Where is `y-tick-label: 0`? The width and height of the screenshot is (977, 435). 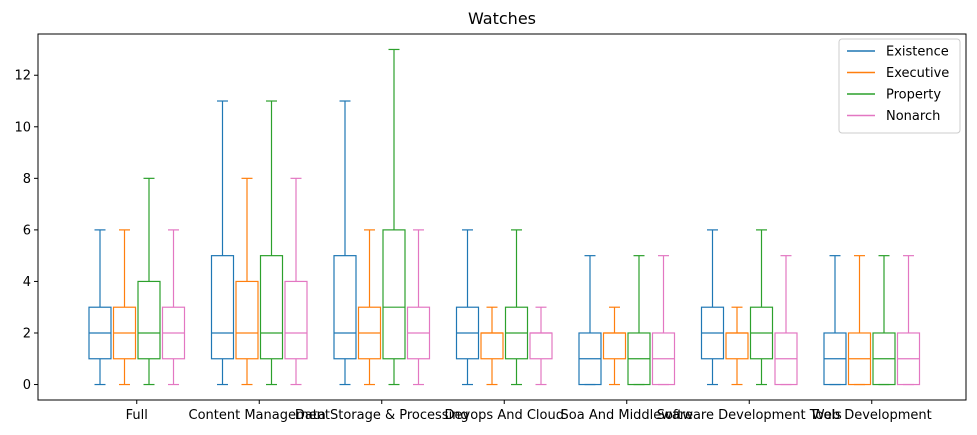
y-tick-label: 0 is located at coordinates (27, 385).